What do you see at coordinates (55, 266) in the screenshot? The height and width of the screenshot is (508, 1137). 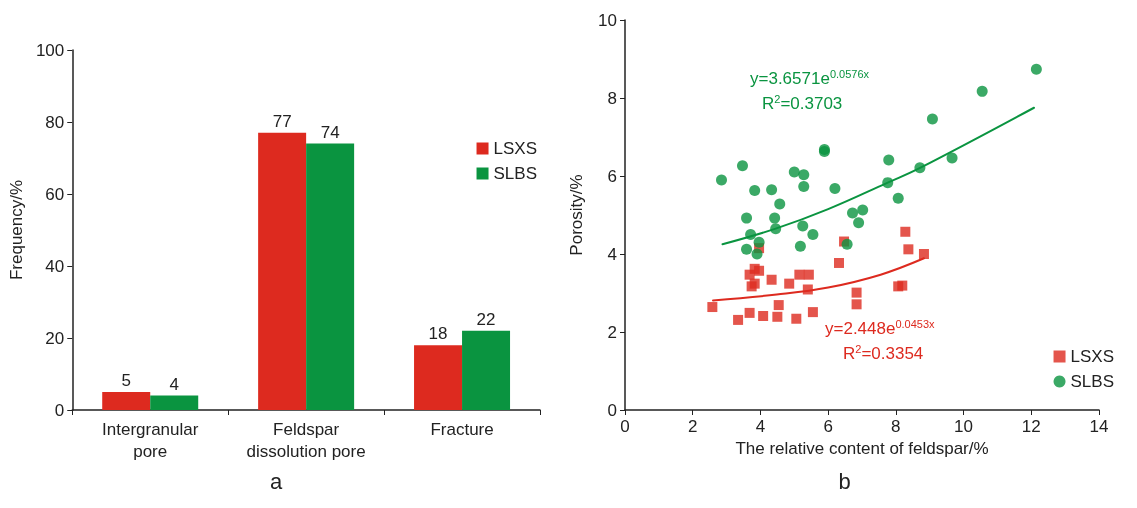 I see `y-tick-label: 40` at bounding box center [55, 266].